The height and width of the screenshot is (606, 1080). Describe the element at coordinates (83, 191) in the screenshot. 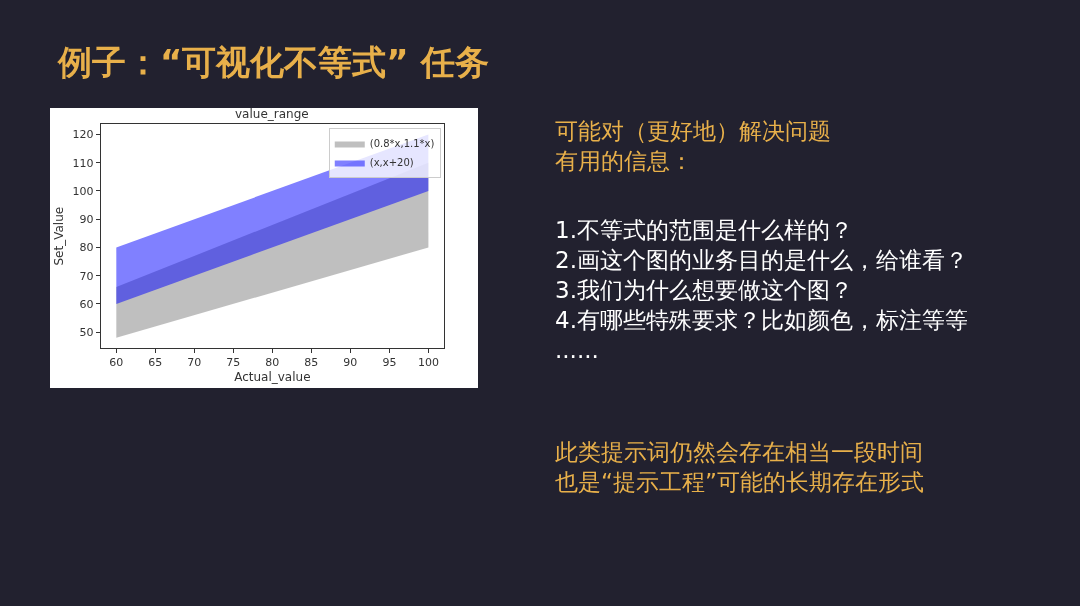

I see `y-tick-label: 100` at that location.